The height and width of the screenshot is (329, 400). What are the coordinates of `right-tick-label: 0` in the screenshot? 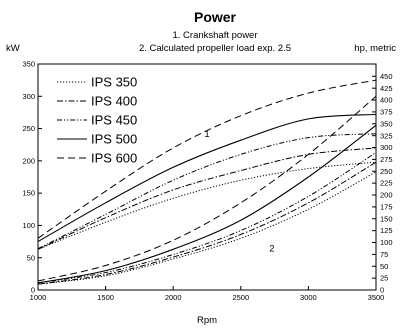 It's located at (382, 290).